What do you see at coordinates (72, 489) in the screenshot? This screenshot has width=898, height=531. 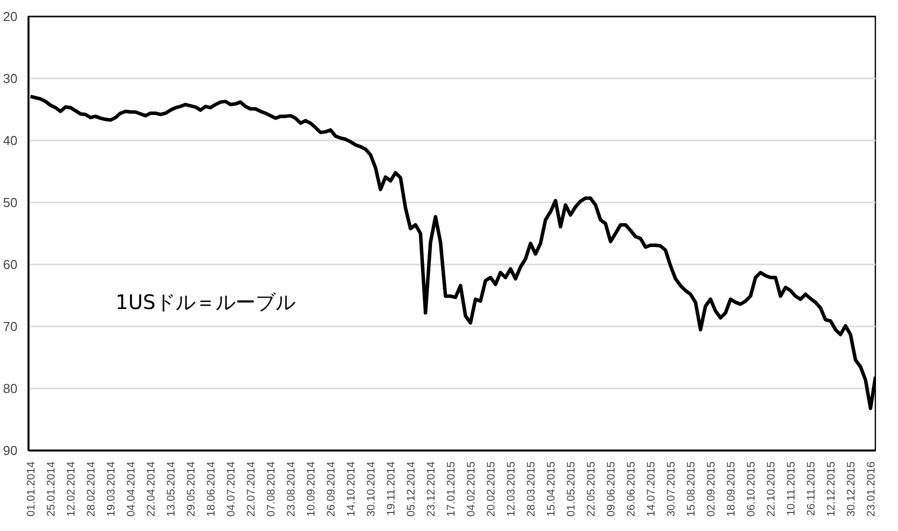 I see `x-tick-label: 12.02.2014` at bounding box center [72, 489].